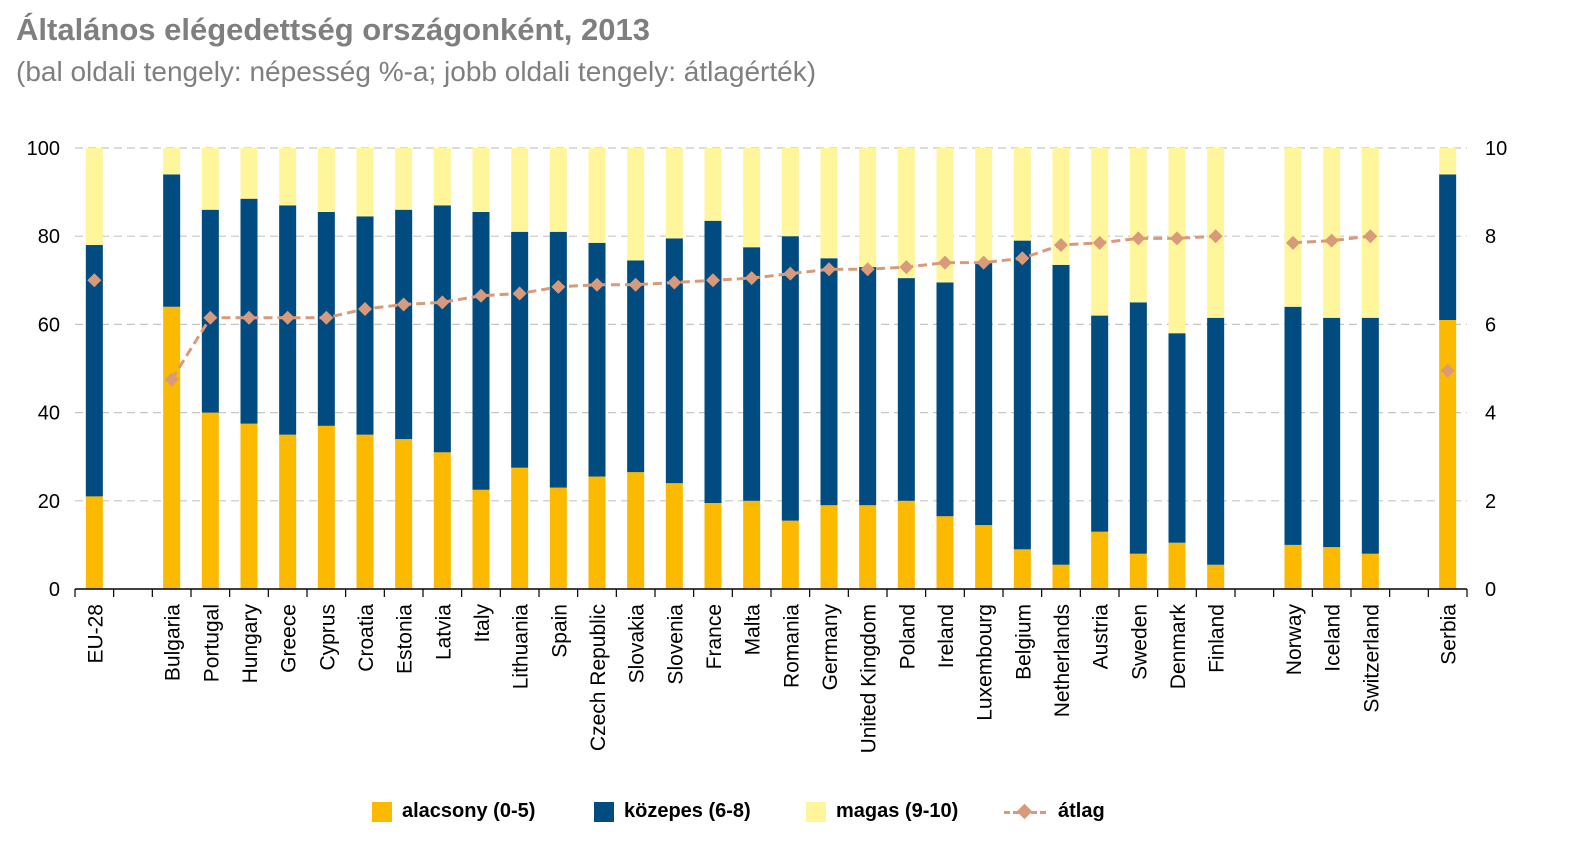 This screenshot has width=1579, height=858. I want to click on y-right-tick-label: 0, so click(1490, 590).